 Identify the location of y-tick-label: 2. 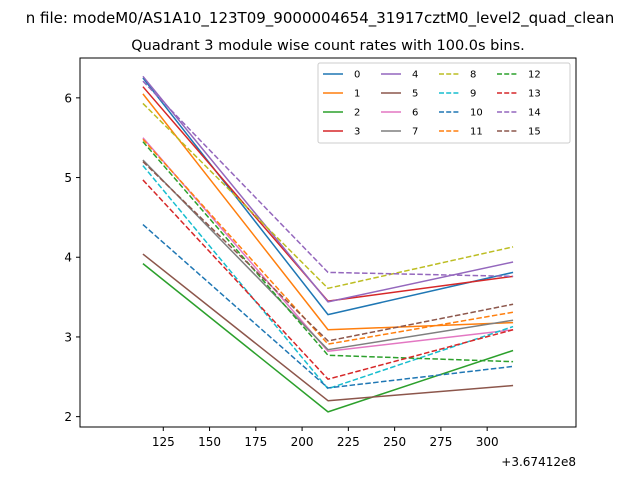
(68, 417).